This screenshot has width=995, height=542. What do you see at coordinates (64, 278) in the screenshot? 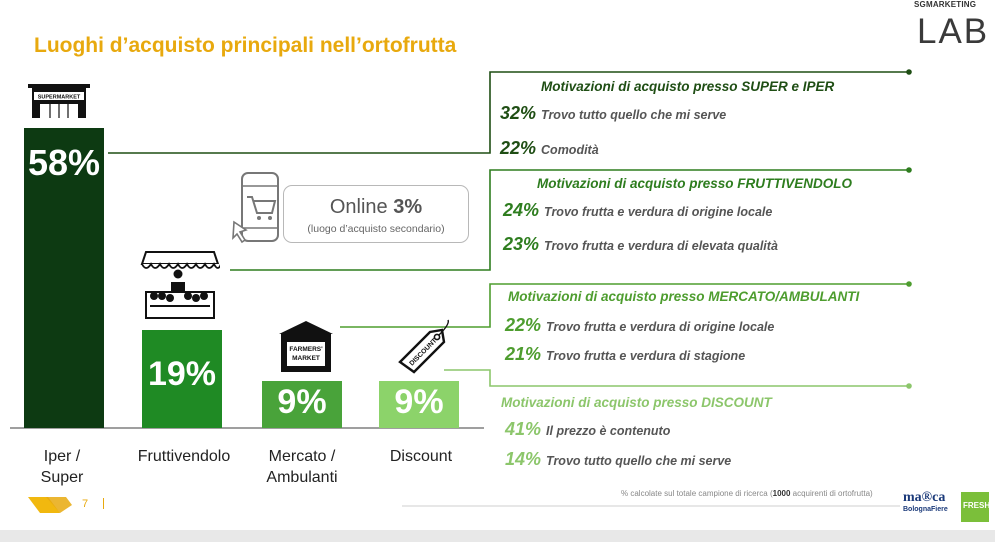
I see `bar-iper-super: 58%` at bounding box center [64, 278].